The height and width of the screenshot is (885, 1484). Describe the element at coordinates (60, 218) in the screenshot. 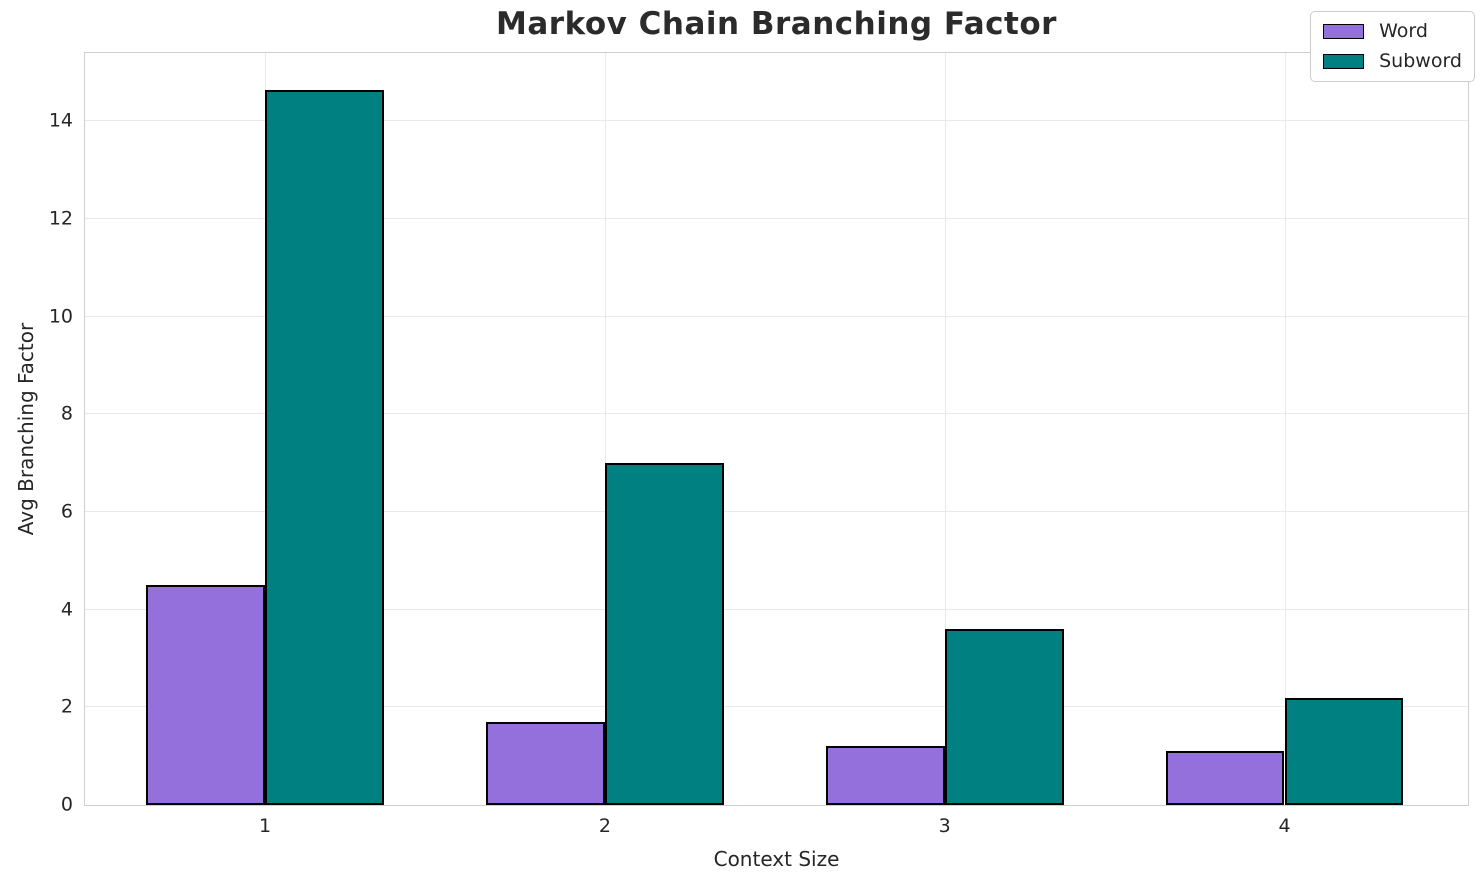

I see `y-tick-label-12: 12` at that location.